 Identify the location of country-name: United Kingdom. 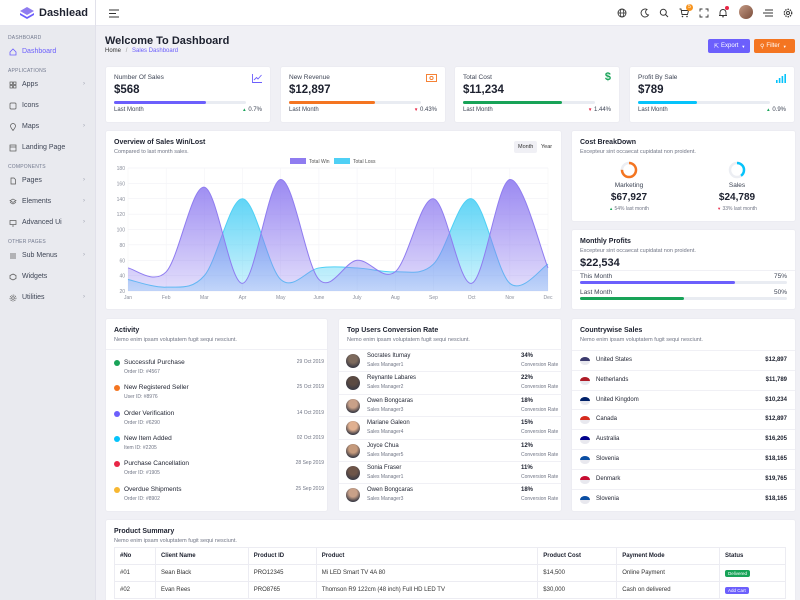
(617, 399).